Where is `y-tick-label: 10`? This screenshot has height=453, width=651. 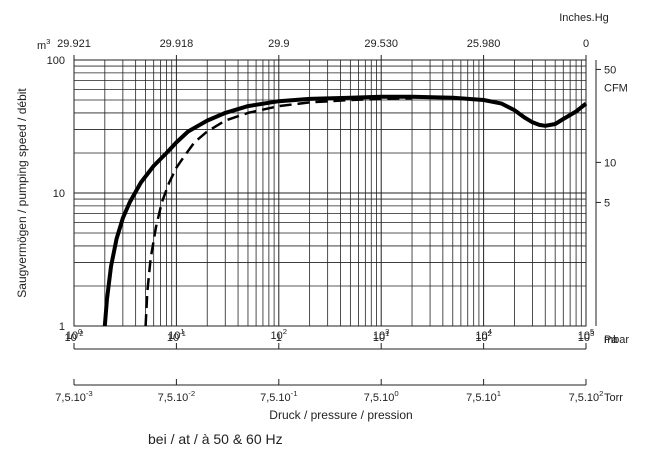 y-tick-label: 10 is located at coordinates (59, 194).